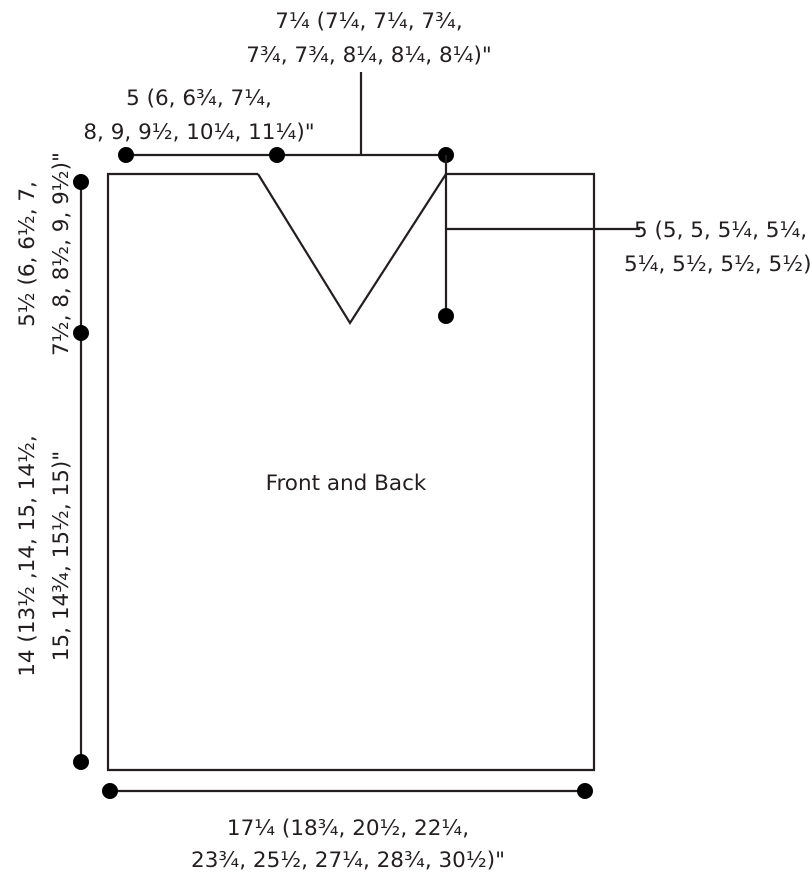 This screenshot has height=875, width=812. What do you see at coordinates (720, 230) in the screenshot?
I see `neck-depth-label-line1: 5 (5, 5, 5¼, 5¼,` at bounding box center [720, 230].